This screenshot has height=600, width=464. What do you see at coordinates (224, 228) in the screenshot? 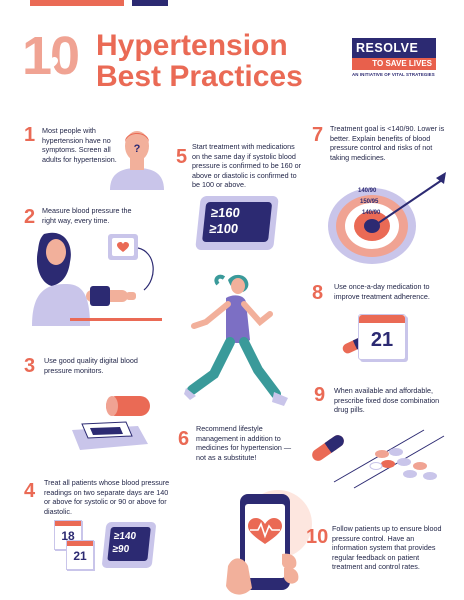
I see `monitor-5-diastolic: ≥100` at bounding box center [224, 228].